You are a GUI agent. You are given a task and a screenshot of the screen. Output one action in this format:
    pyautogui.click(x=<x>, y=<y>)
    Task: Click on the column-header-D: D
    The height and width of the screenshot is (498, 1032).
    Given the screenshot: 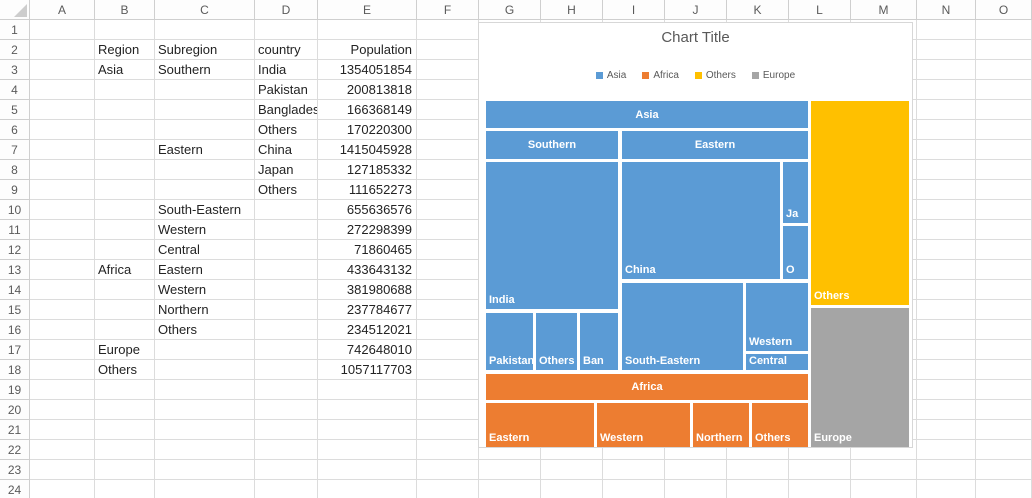 What is the action you would take?
    pyautogui.click(x=286, y=10)
    